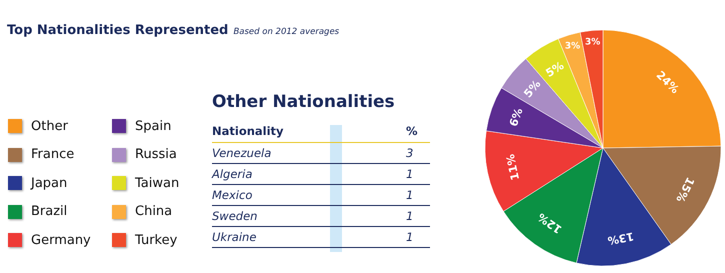  Describe the element at coordinates (248, 131) in the screenshot. I see `text: Nationality` at that location.